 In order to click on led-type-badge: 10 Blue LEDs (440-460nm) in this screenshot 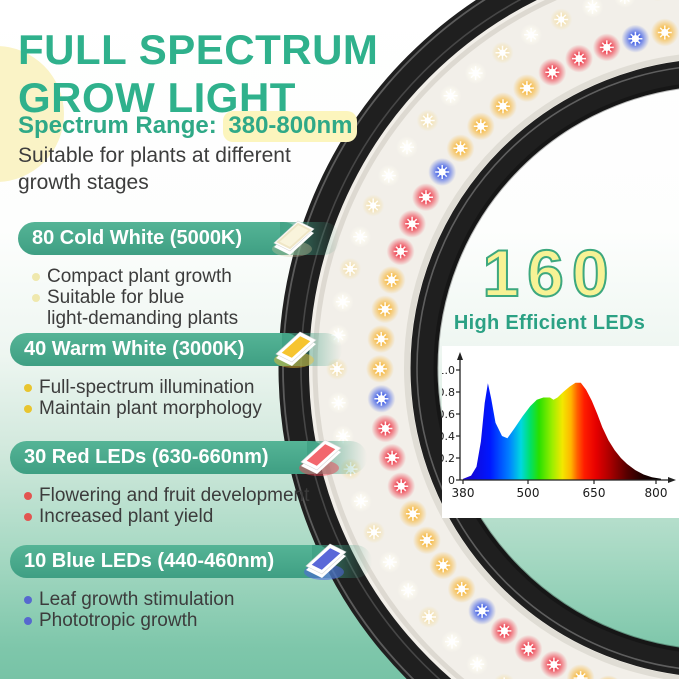, I will do `click(191, 561)`.